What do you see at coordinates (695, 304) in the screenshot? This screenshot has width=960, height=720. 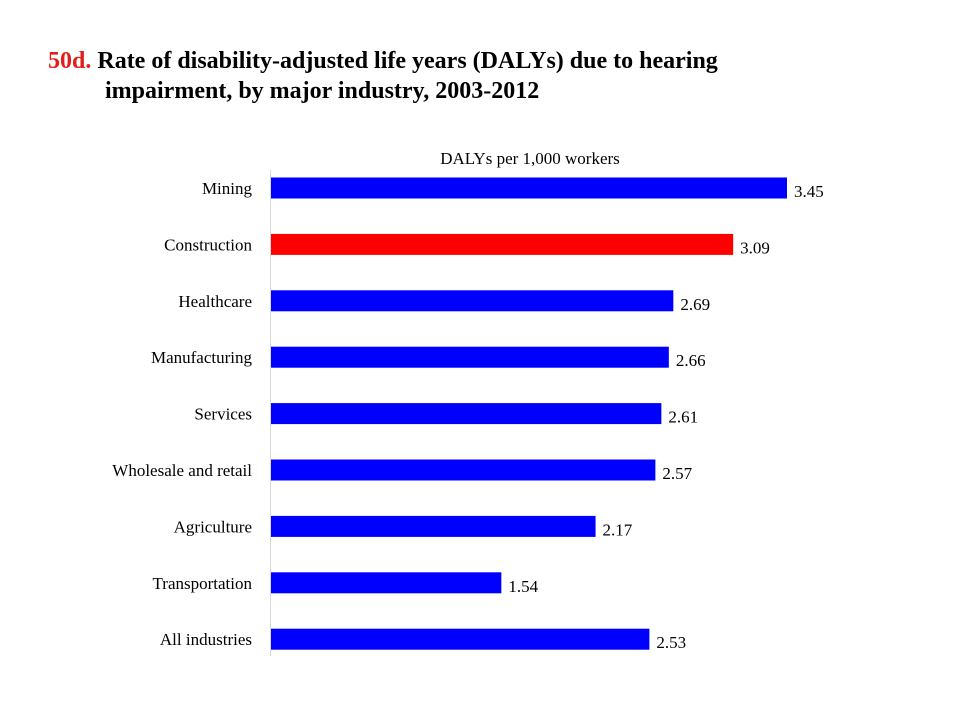 I see `value-label-healthcare: 2.69` at bounding box center [695, 304].